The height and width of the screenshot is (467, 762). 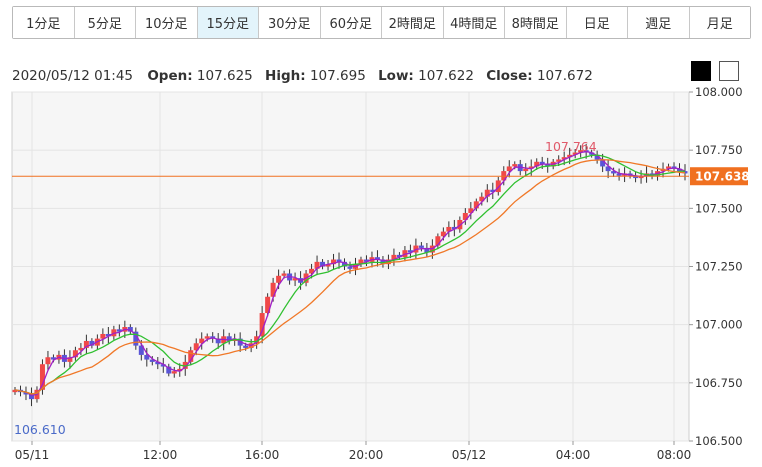 What do you see at coordinates (597, 22) in the screenshot?
I see `tab-timeframe: 日足` at bounding box center [597, 22].